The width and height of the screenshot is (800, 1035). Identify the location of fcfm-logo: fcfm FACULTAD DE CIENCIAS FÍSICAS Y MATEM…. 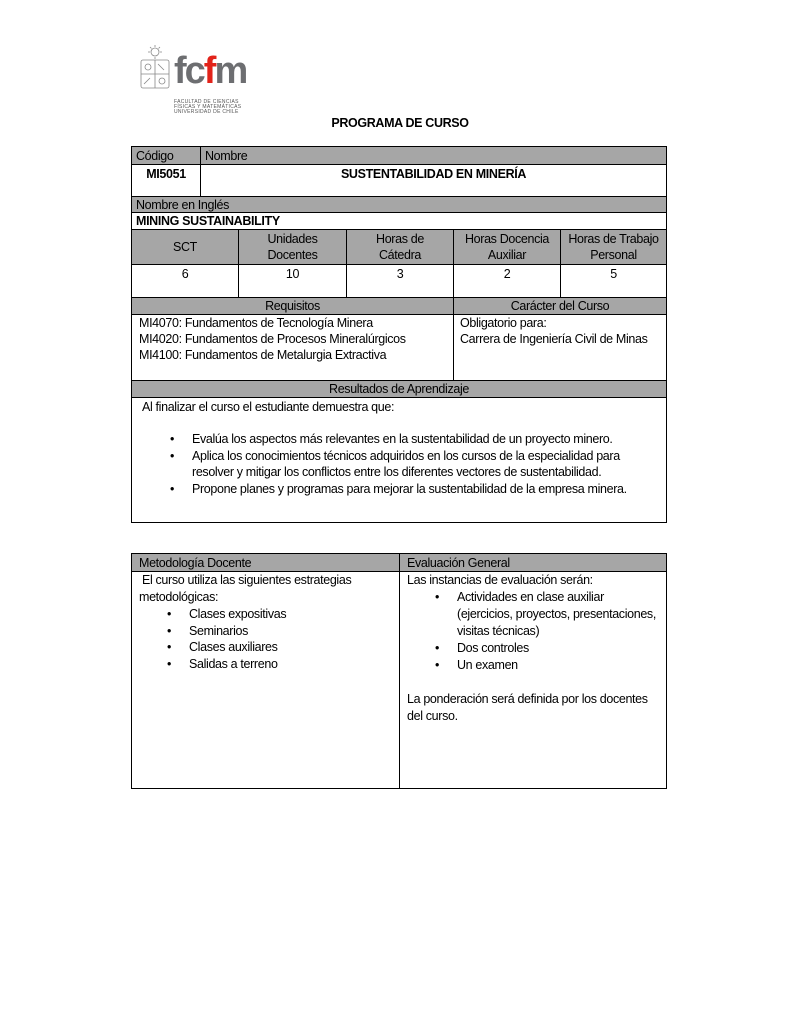
(198, 81).